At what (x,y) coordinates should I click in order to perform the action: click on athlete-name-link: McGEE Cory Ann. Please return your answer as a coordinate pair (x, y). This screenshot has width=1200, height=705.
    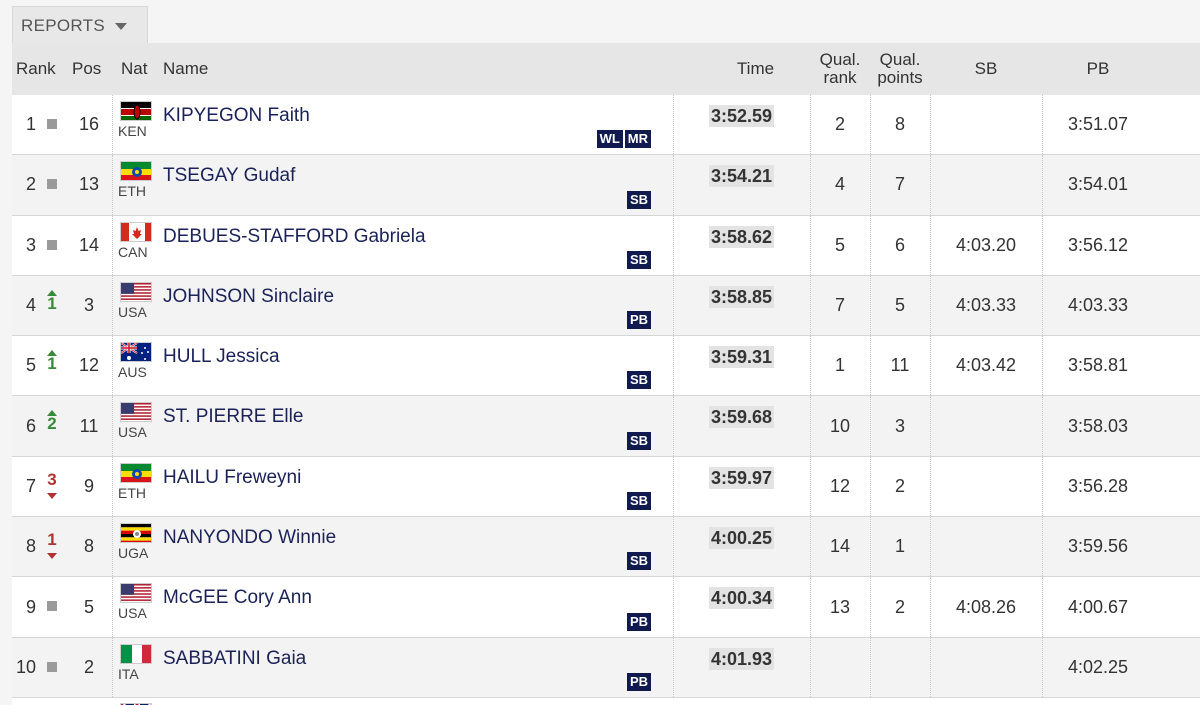
    Looking at the image, I should click on (237, 598).